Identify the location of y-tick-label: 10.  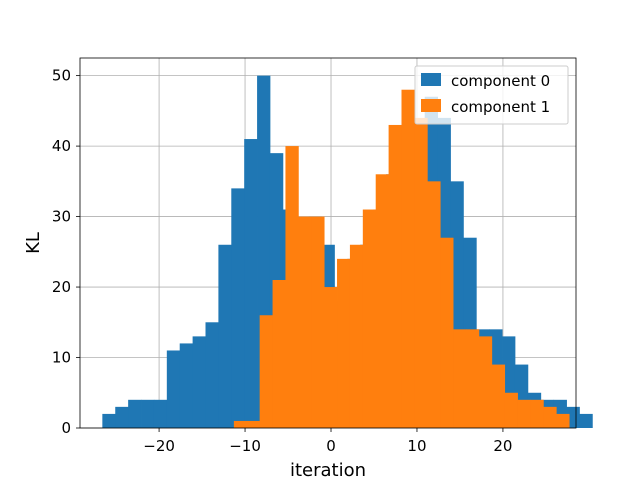
(61, 358).